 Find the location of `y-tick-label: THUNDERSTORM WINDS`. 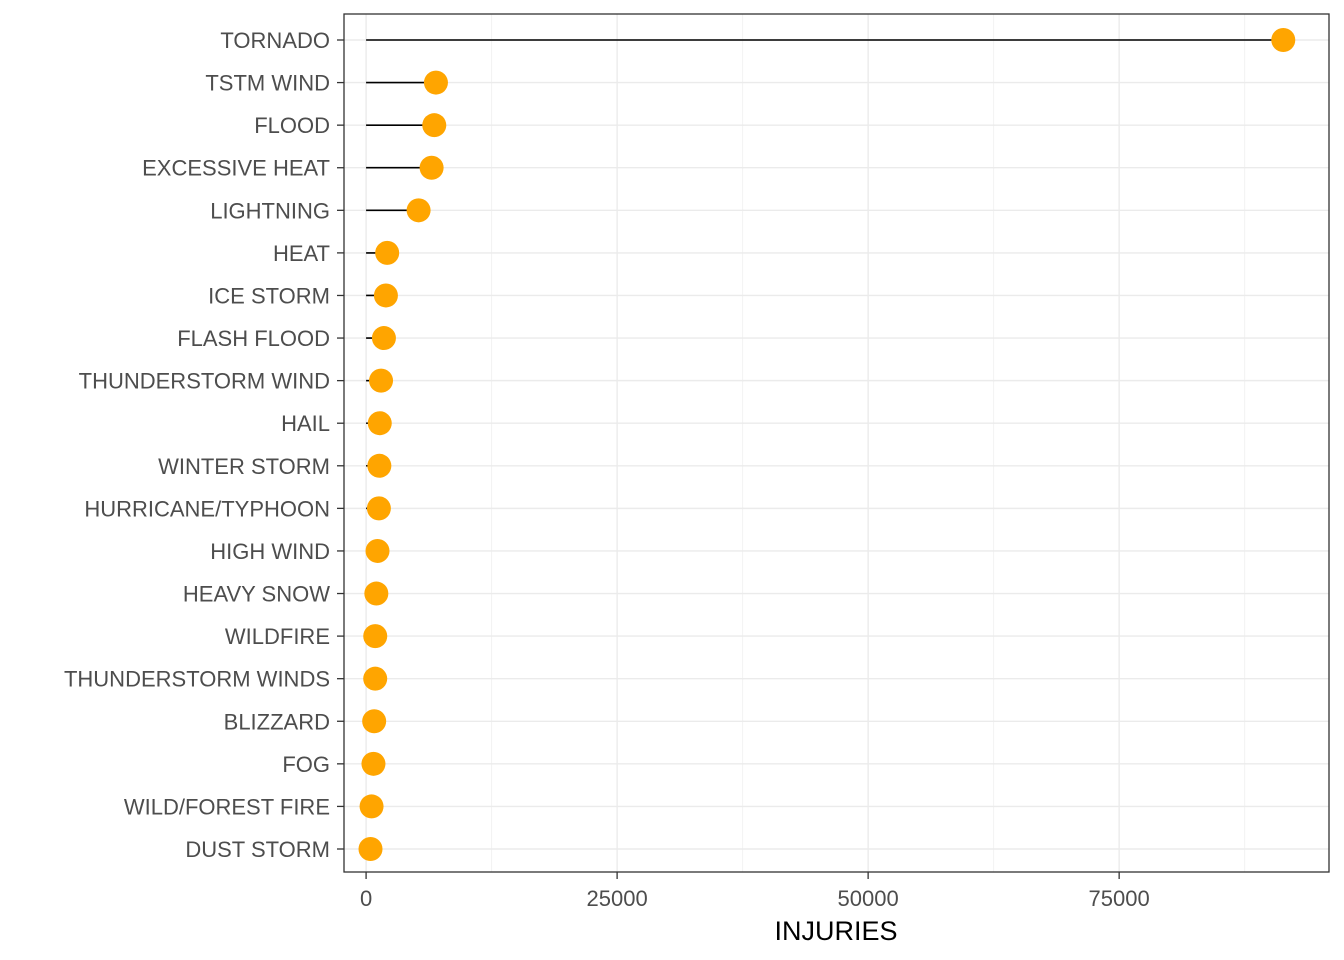

y-tick-label: THUNDERSTORM WINDS is located at coordinates (197, 679).